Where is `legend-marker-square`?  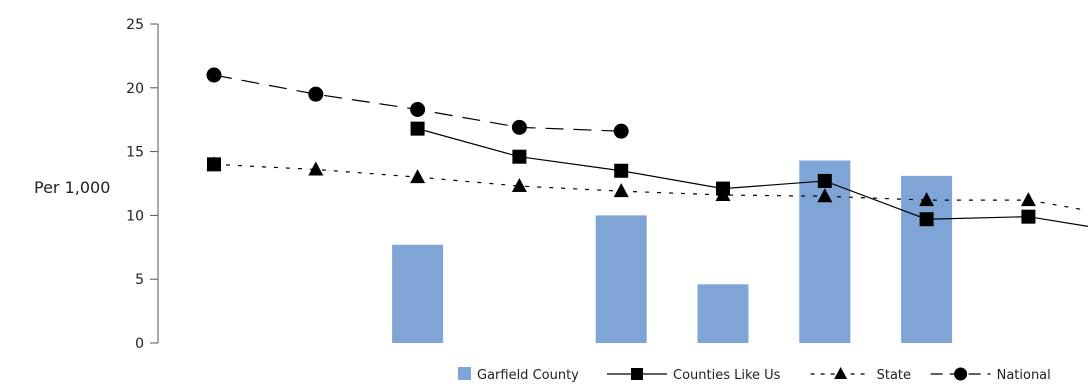
legend-marker-square is located at coordinates (637, 374).